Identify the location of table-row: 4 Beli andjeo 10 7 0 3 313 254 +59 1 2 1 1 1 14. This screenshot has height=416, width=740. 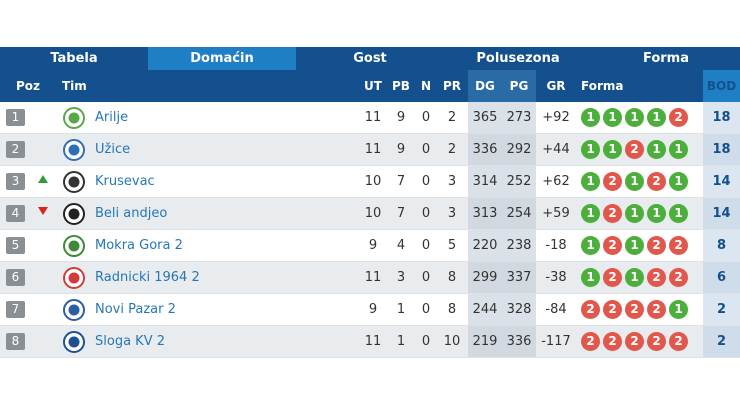
(370, 214).